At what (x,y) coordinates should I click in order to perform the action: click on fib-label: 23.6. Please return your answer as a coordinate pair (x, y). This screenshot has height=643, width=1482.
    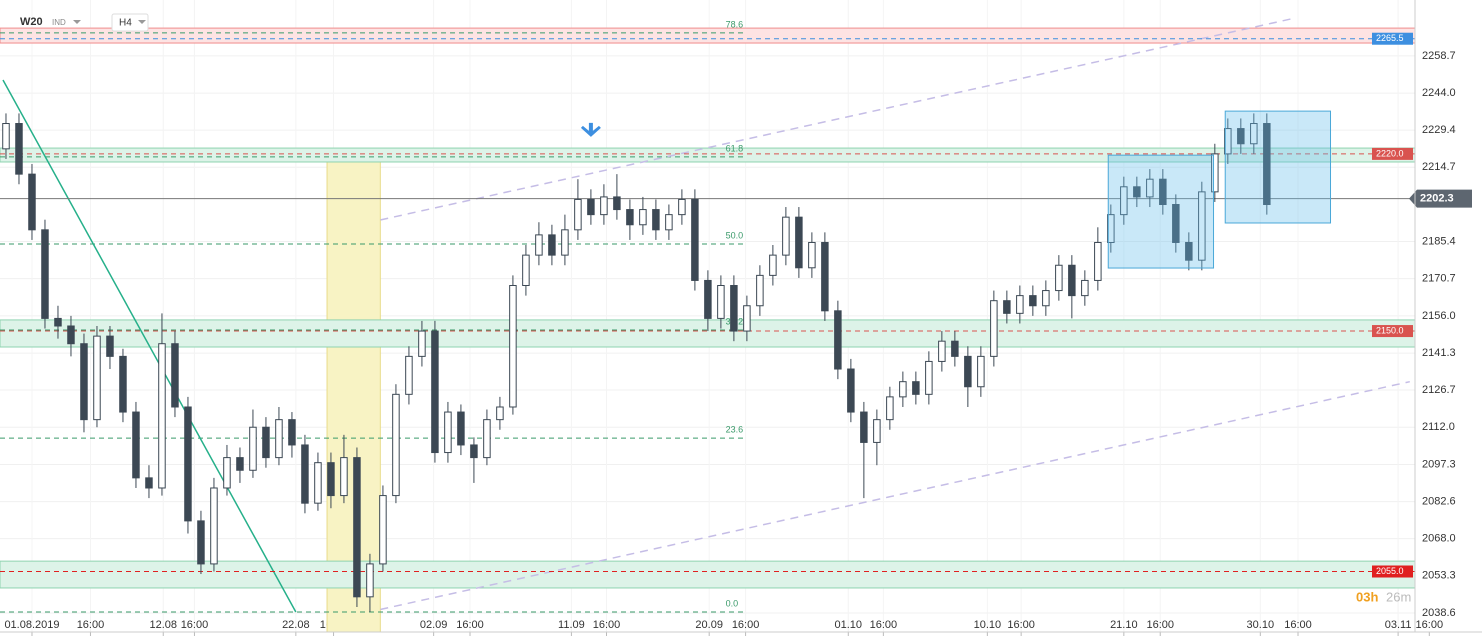
    Looking at the image, I should click on (735, 429).